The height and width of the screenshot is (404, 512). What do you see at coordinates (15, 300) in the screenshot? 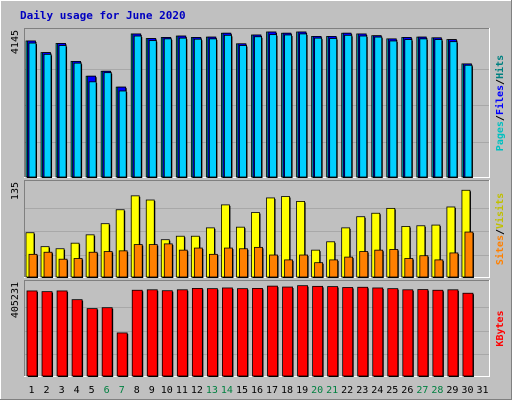
I see `y-axis-max-label-3: 405231` at bounding box center [15, 300].